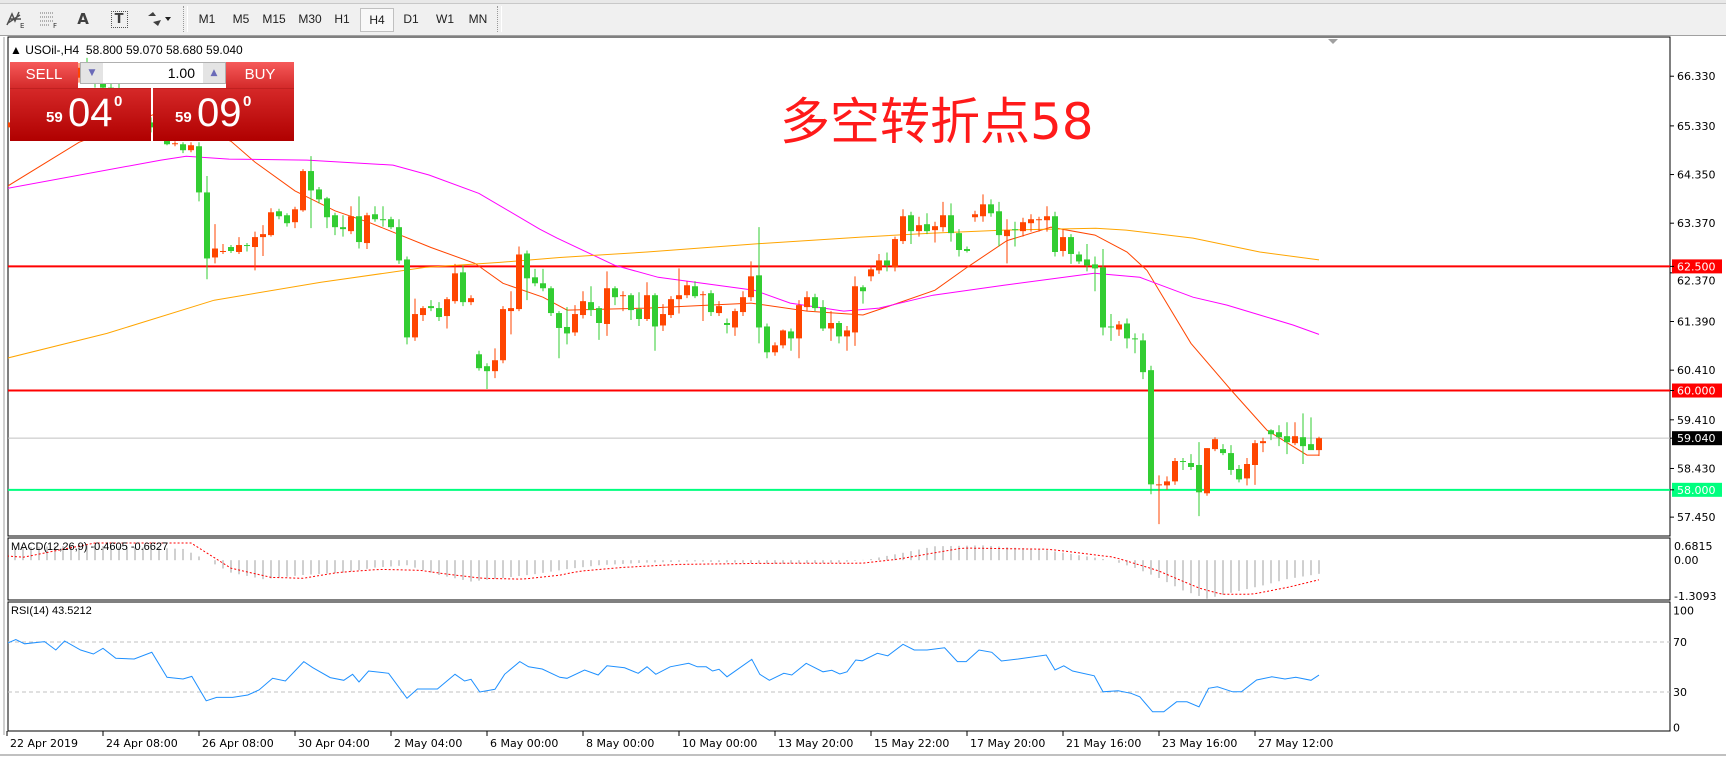 The image size is (1726, 758). Describe the element at coordinates (342, 19) in the screenshot. I see `timeframe-h1-button: H1` at that location.